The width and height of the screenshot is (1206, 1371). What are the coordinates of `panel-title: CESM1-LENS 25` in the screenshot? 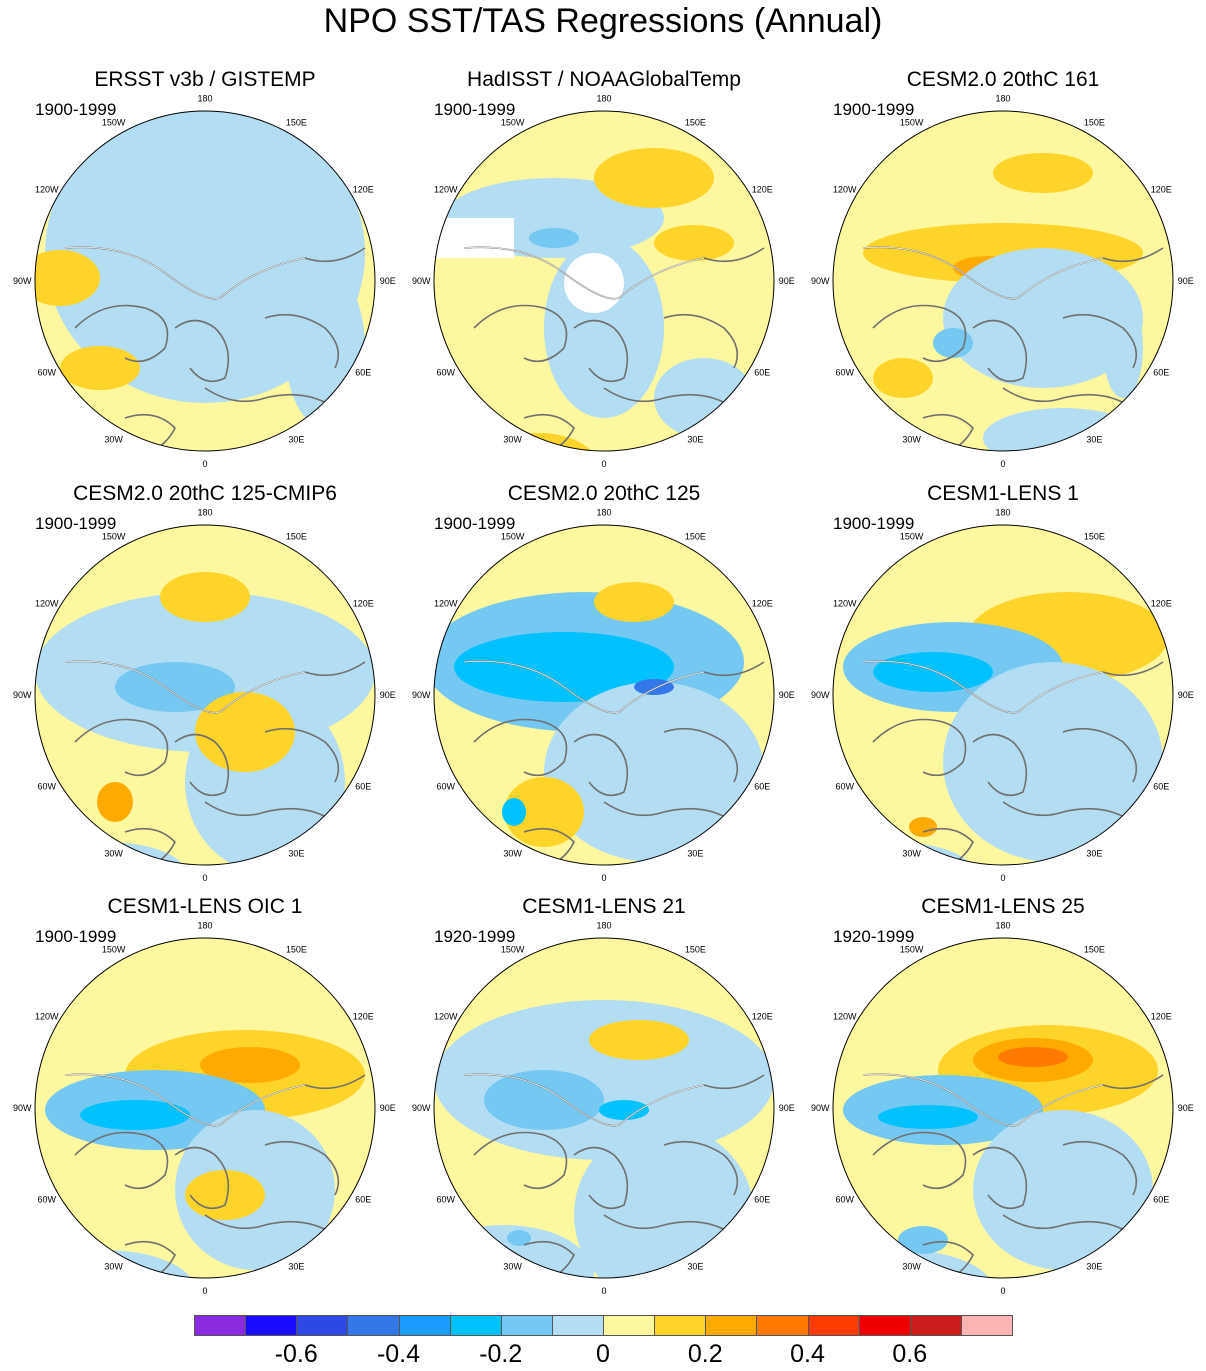 It's located at (1003, 906).